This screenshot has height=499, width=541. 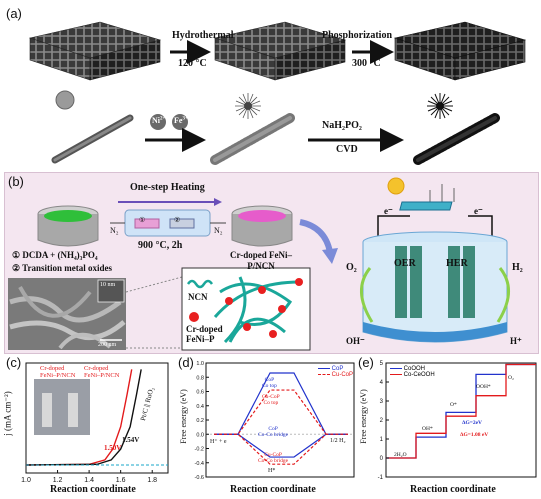 I want to click on chart-c: 1.0 1.2 1.4 1.6 1.8, so click(x=95, y=423).